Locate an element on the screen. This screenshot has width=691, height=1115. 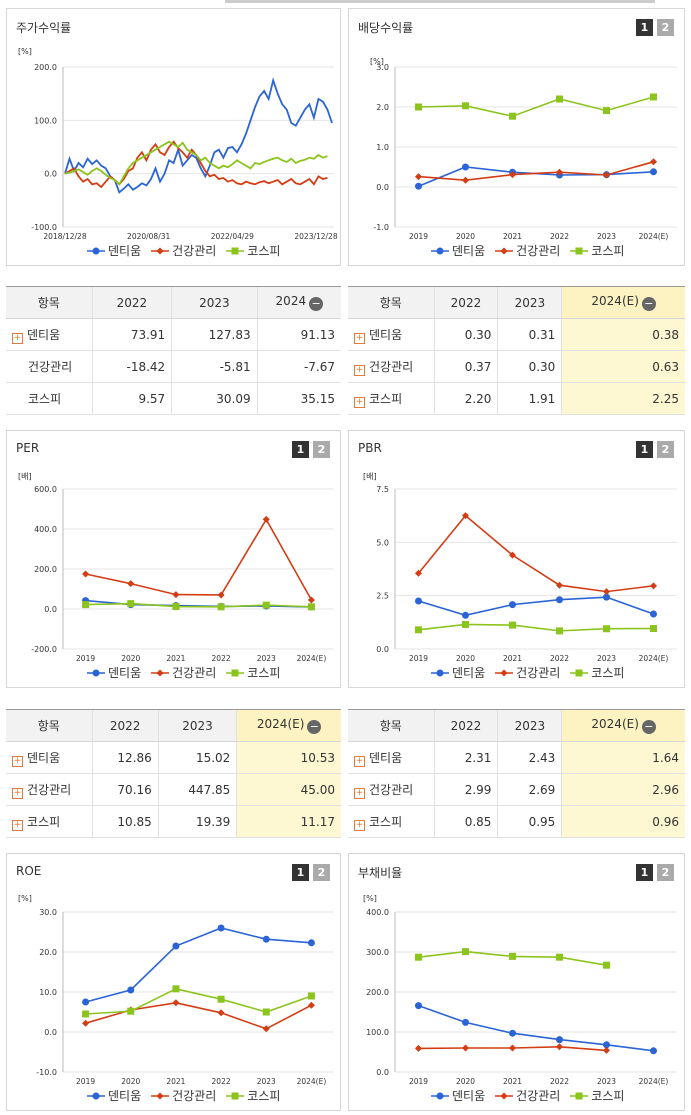
pbr-chart: 7.5 5.0 2.5 0.0 2019 2020 2021 2022 2023 2024(E) is located at coordinates (526, 574).